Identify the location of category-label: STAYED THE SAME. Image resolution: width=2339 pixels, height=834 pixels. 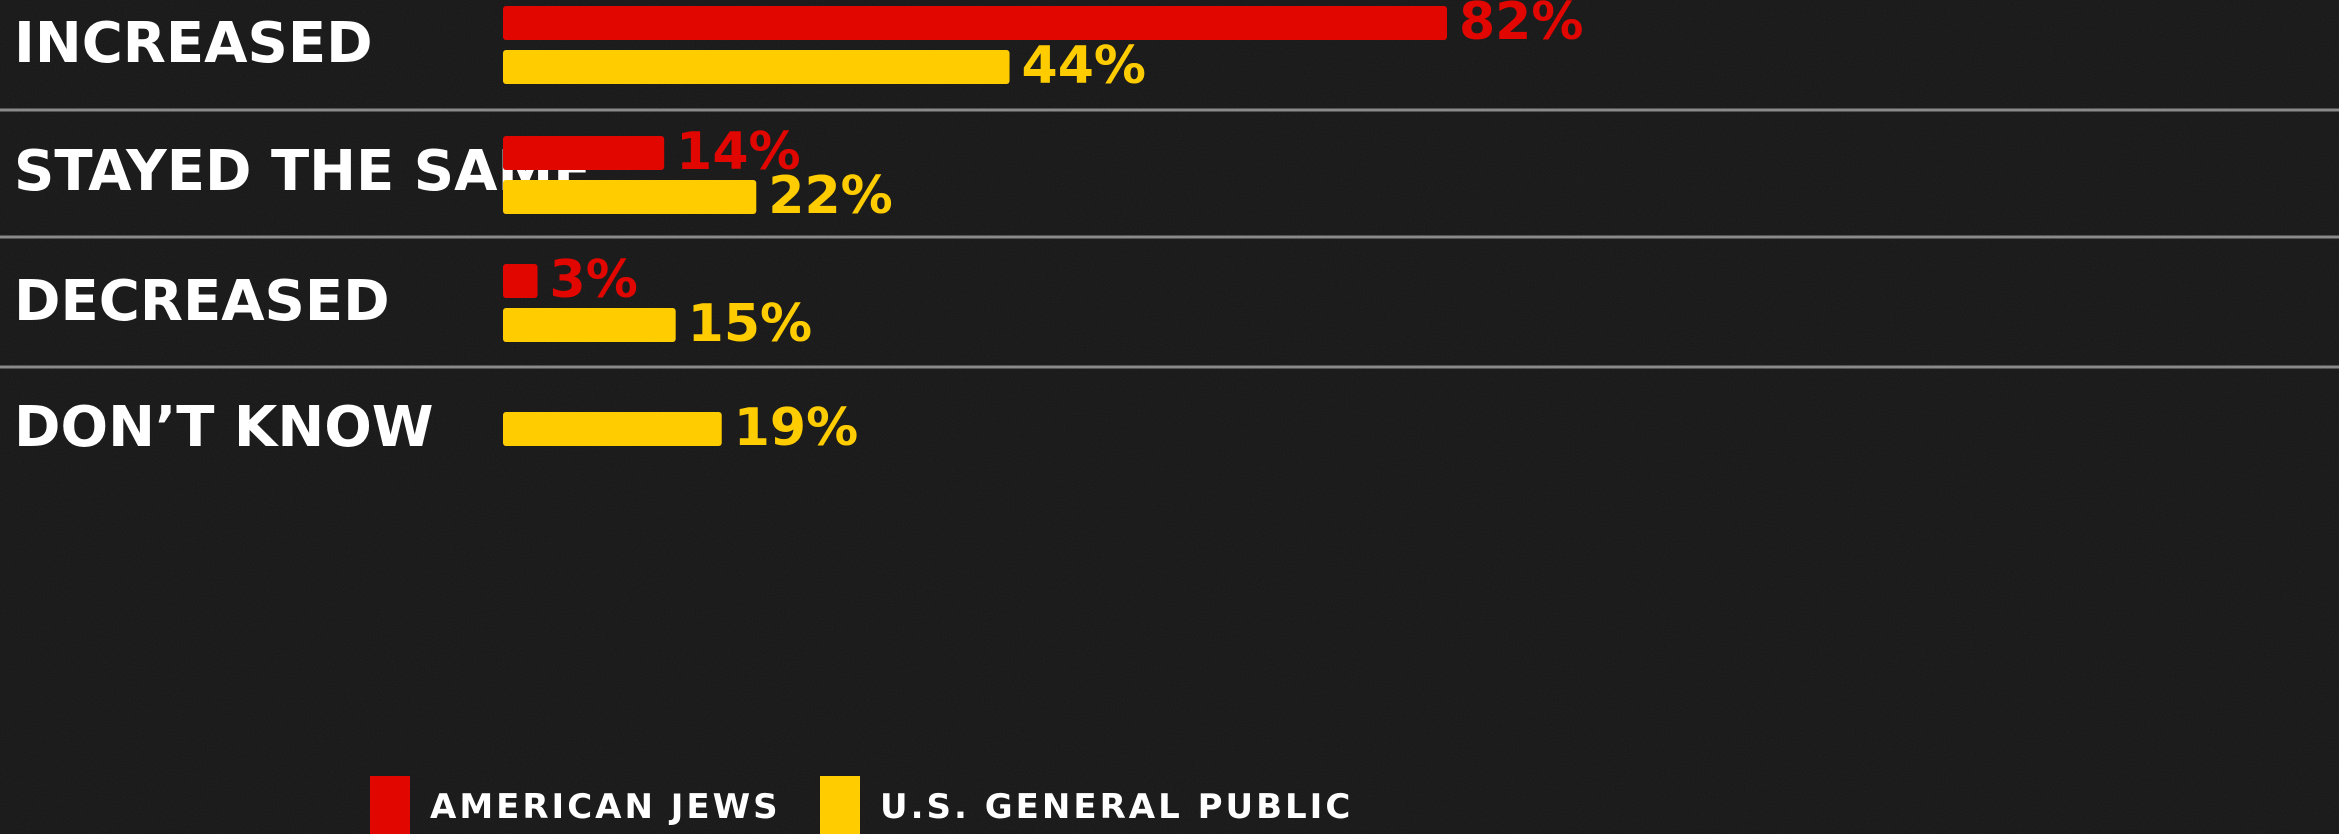
(302, 171).